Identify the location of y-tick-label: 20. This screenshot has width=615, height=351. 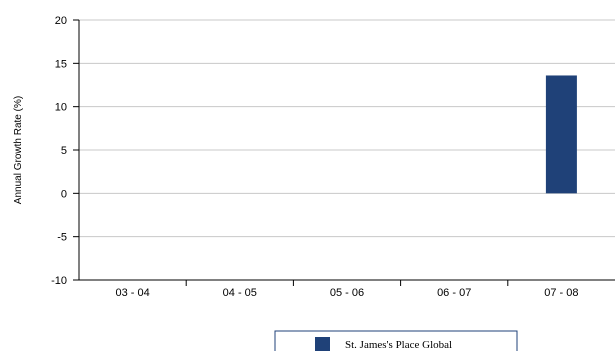
(61, 21).